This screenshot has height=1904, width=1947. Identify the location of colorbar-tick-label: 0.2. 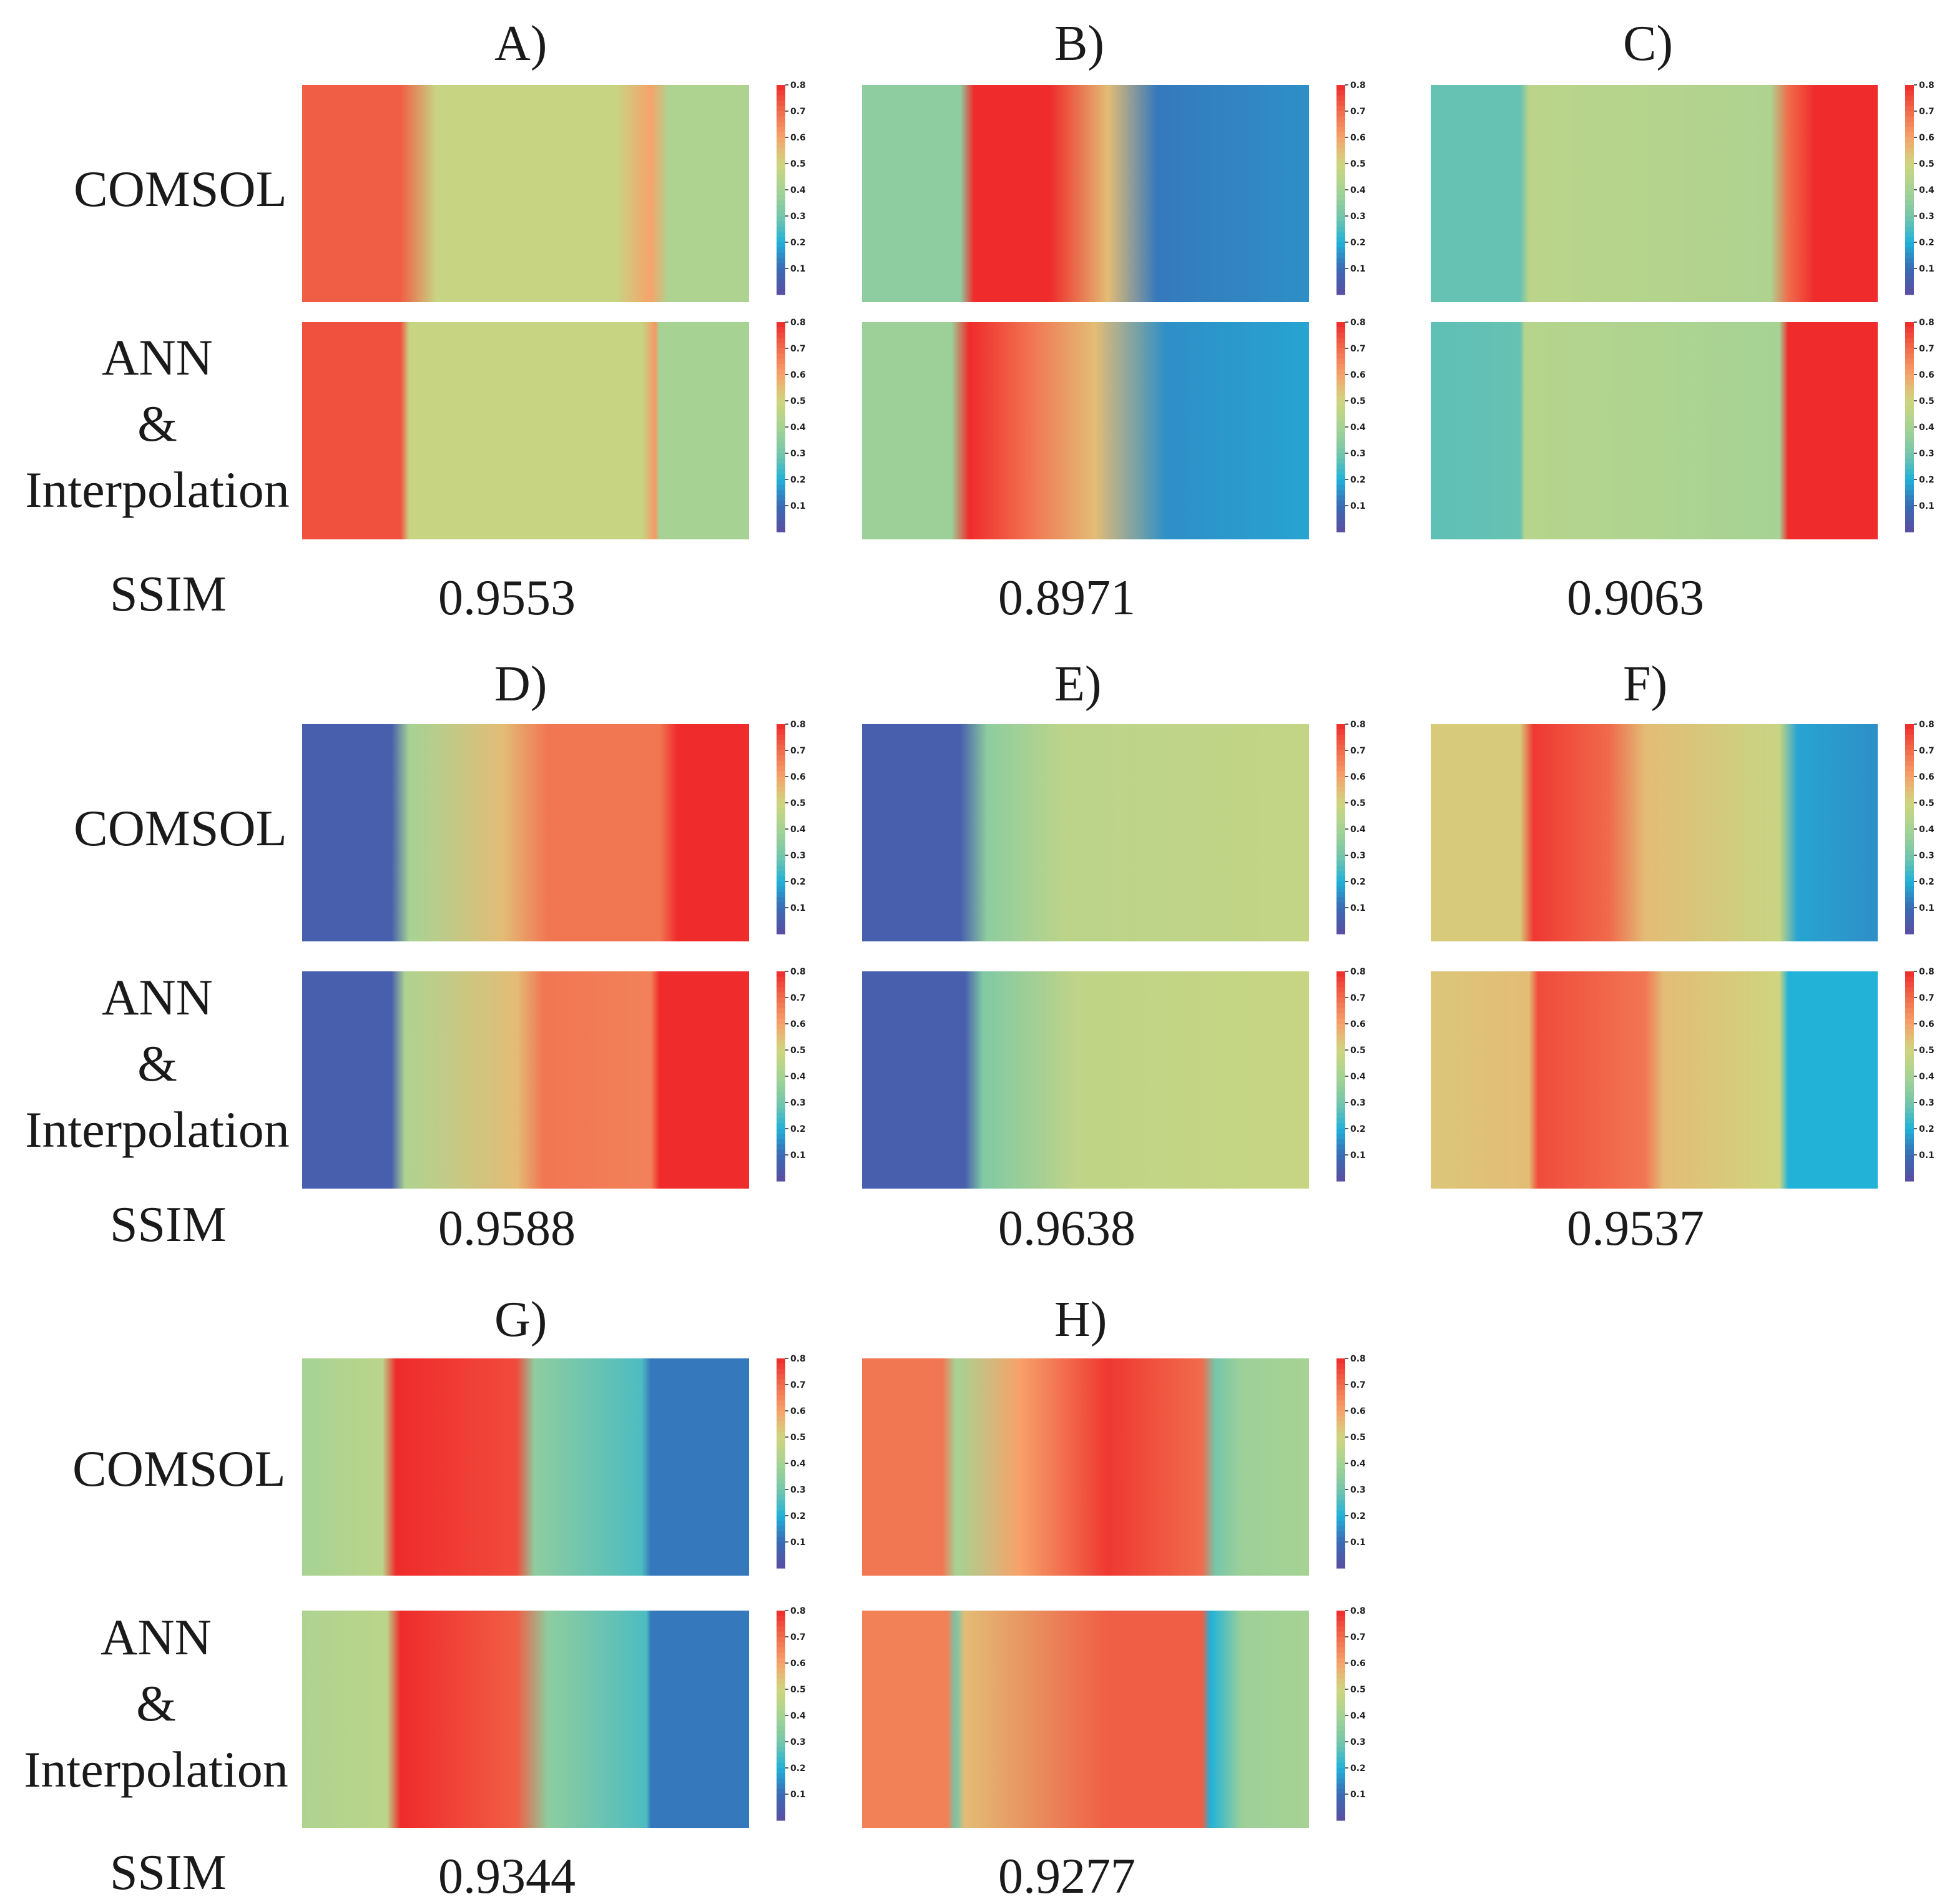
(1358, 882).